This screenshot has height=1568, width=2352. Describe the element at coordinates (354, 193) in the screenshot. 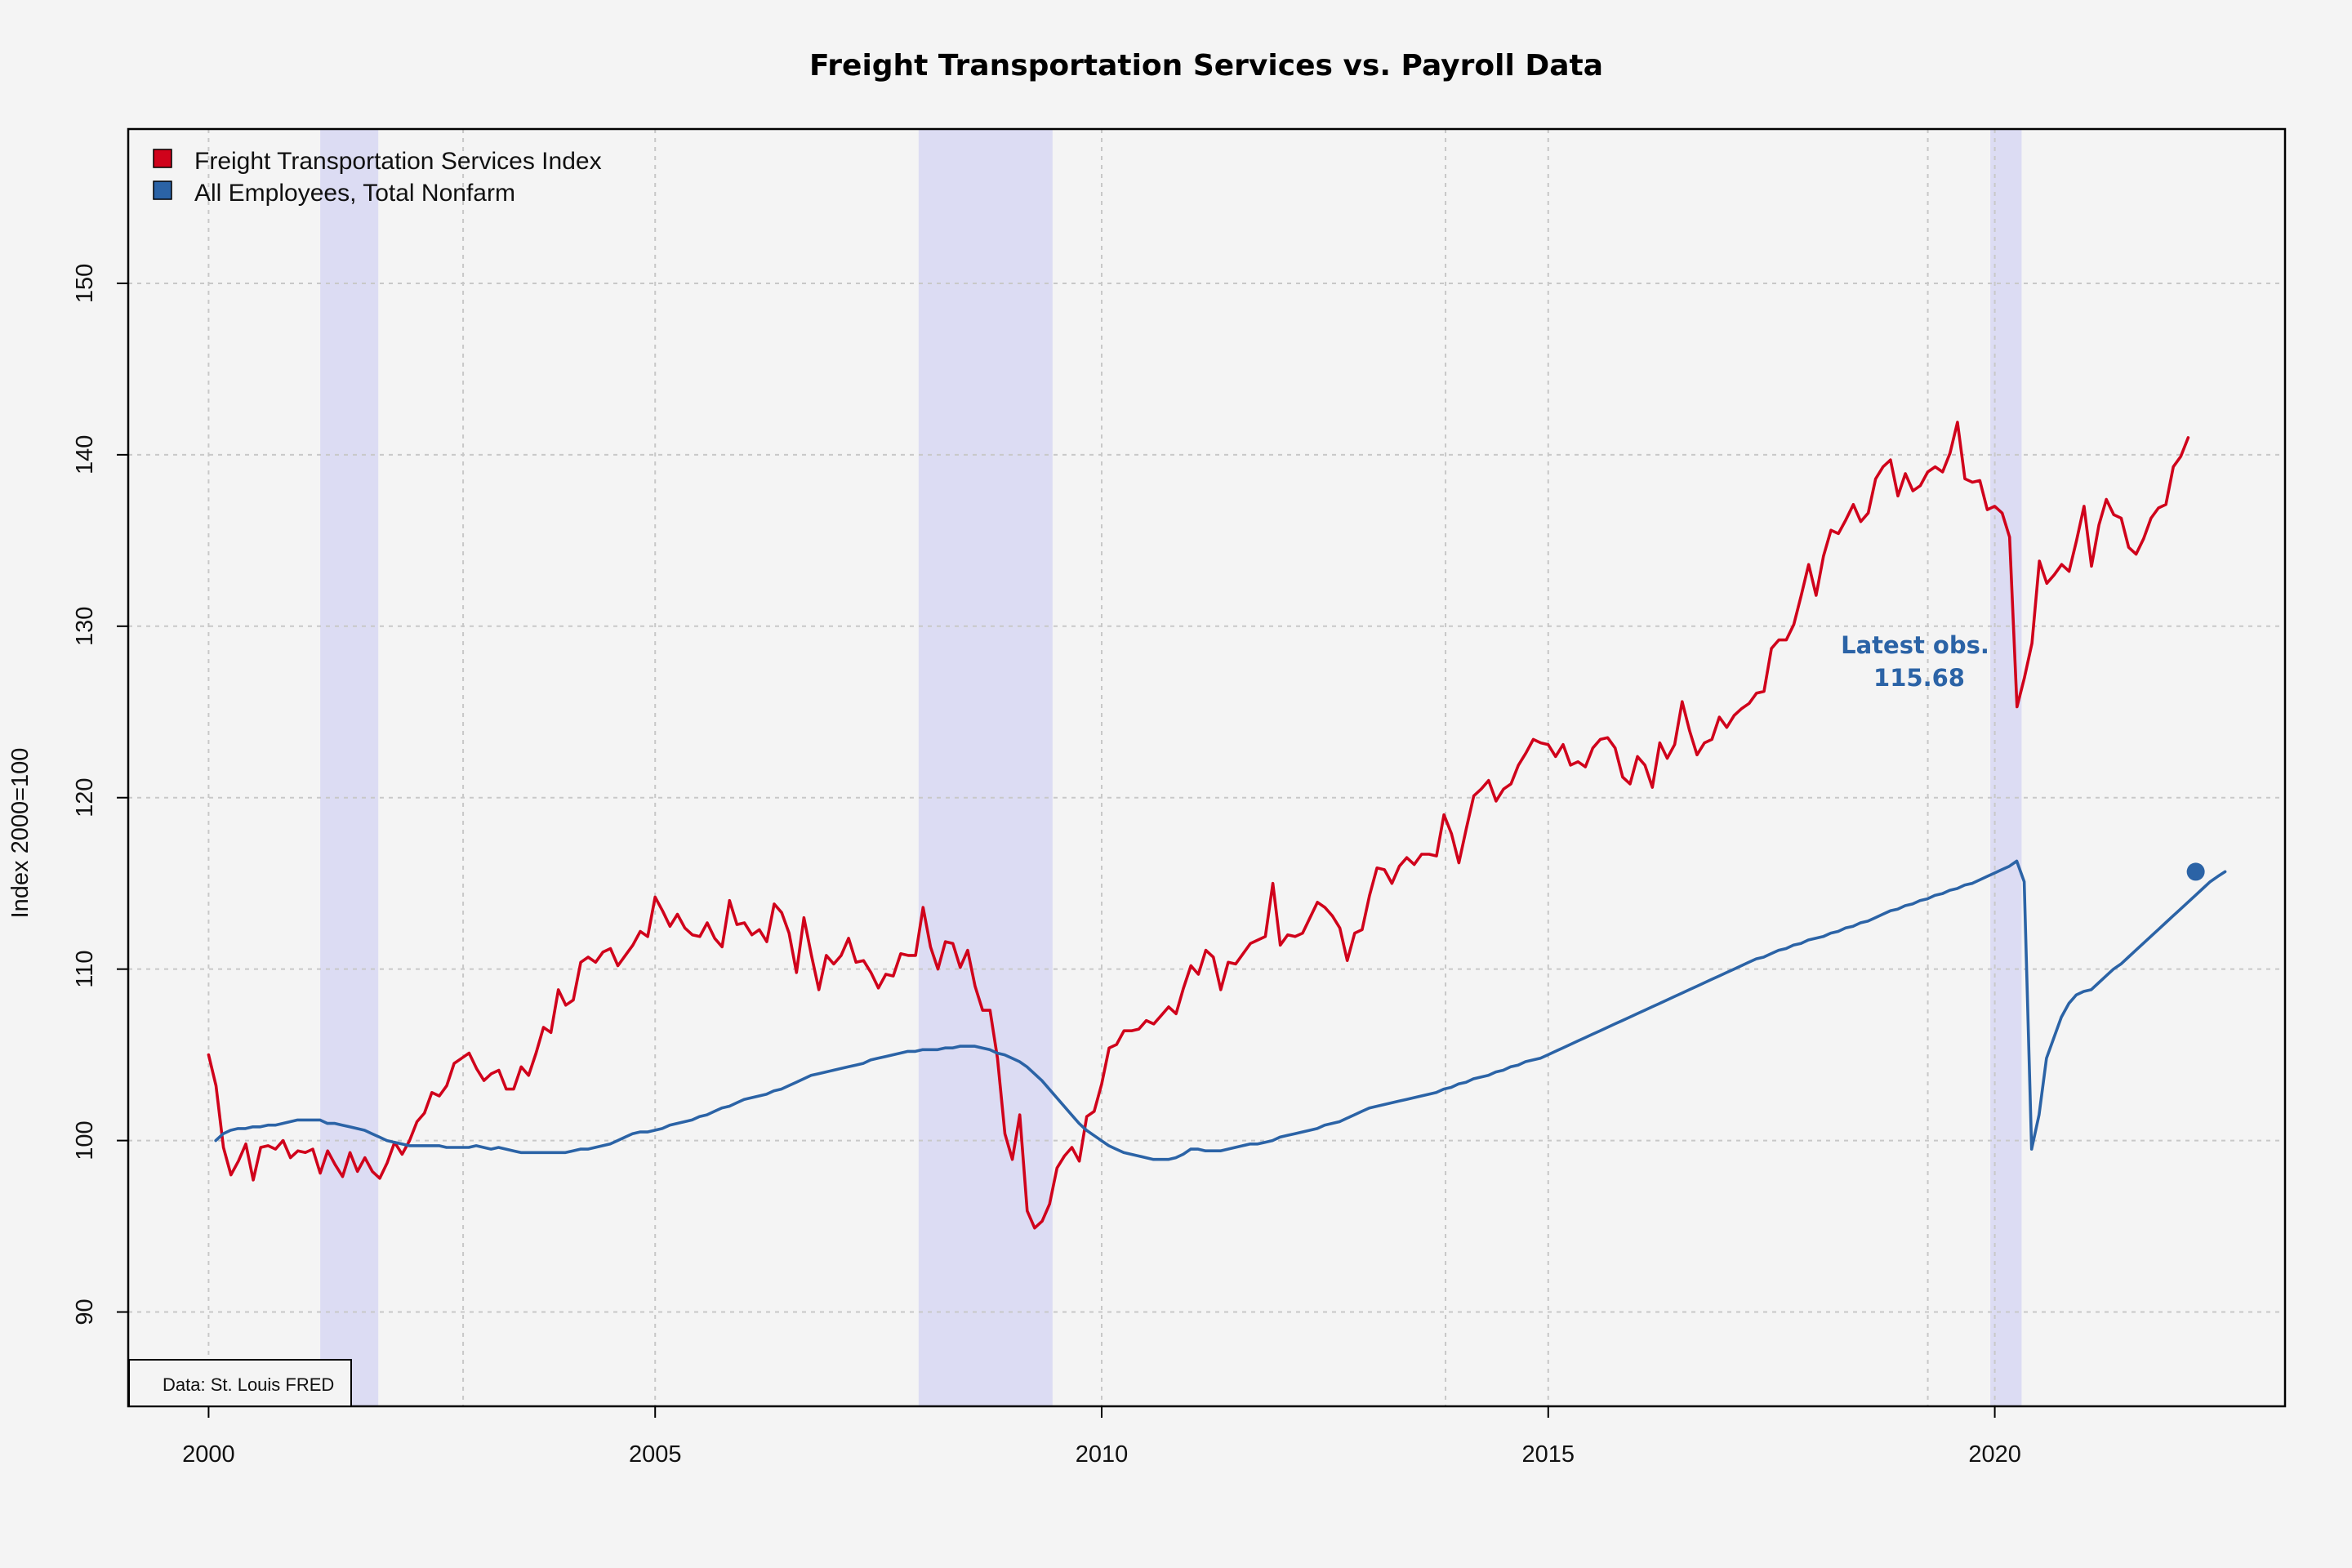

I see `legend-label-payroll: All Employees, Total Nonfarm` at that location.